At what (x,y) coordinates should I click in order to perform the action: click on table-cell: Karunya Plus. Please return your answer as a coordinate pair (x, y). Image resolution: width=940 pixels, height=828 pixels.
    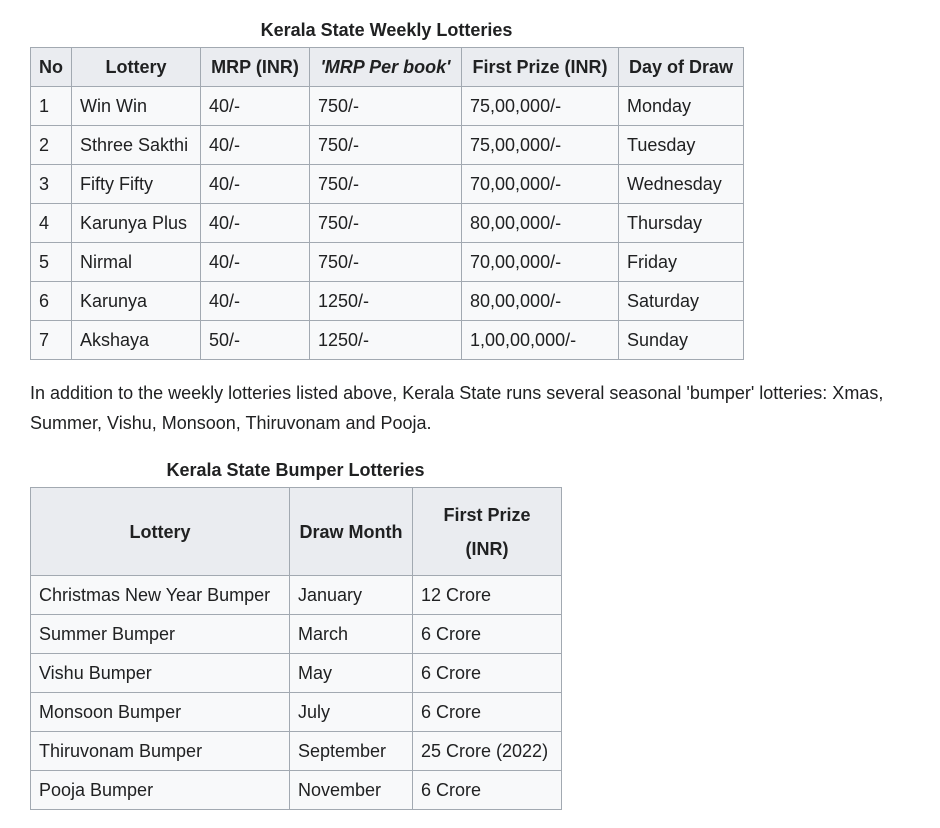
    Looking at the image, I should click on (136, 223).